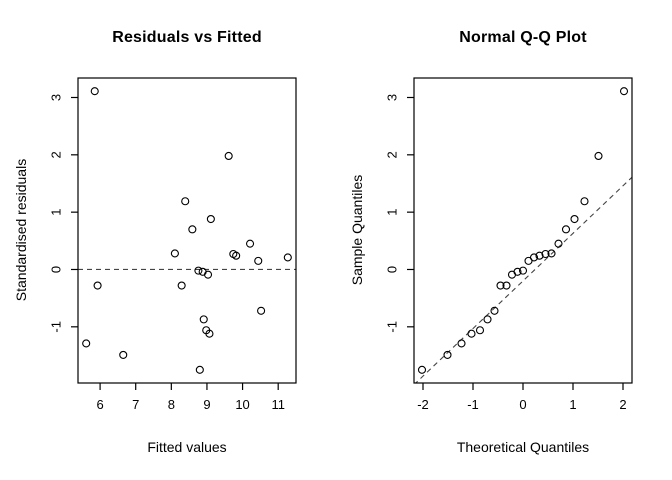  Describe the element at coordinates (187, 447) in the screenshot. I see `x-axis-label: Fitted values` at that location.